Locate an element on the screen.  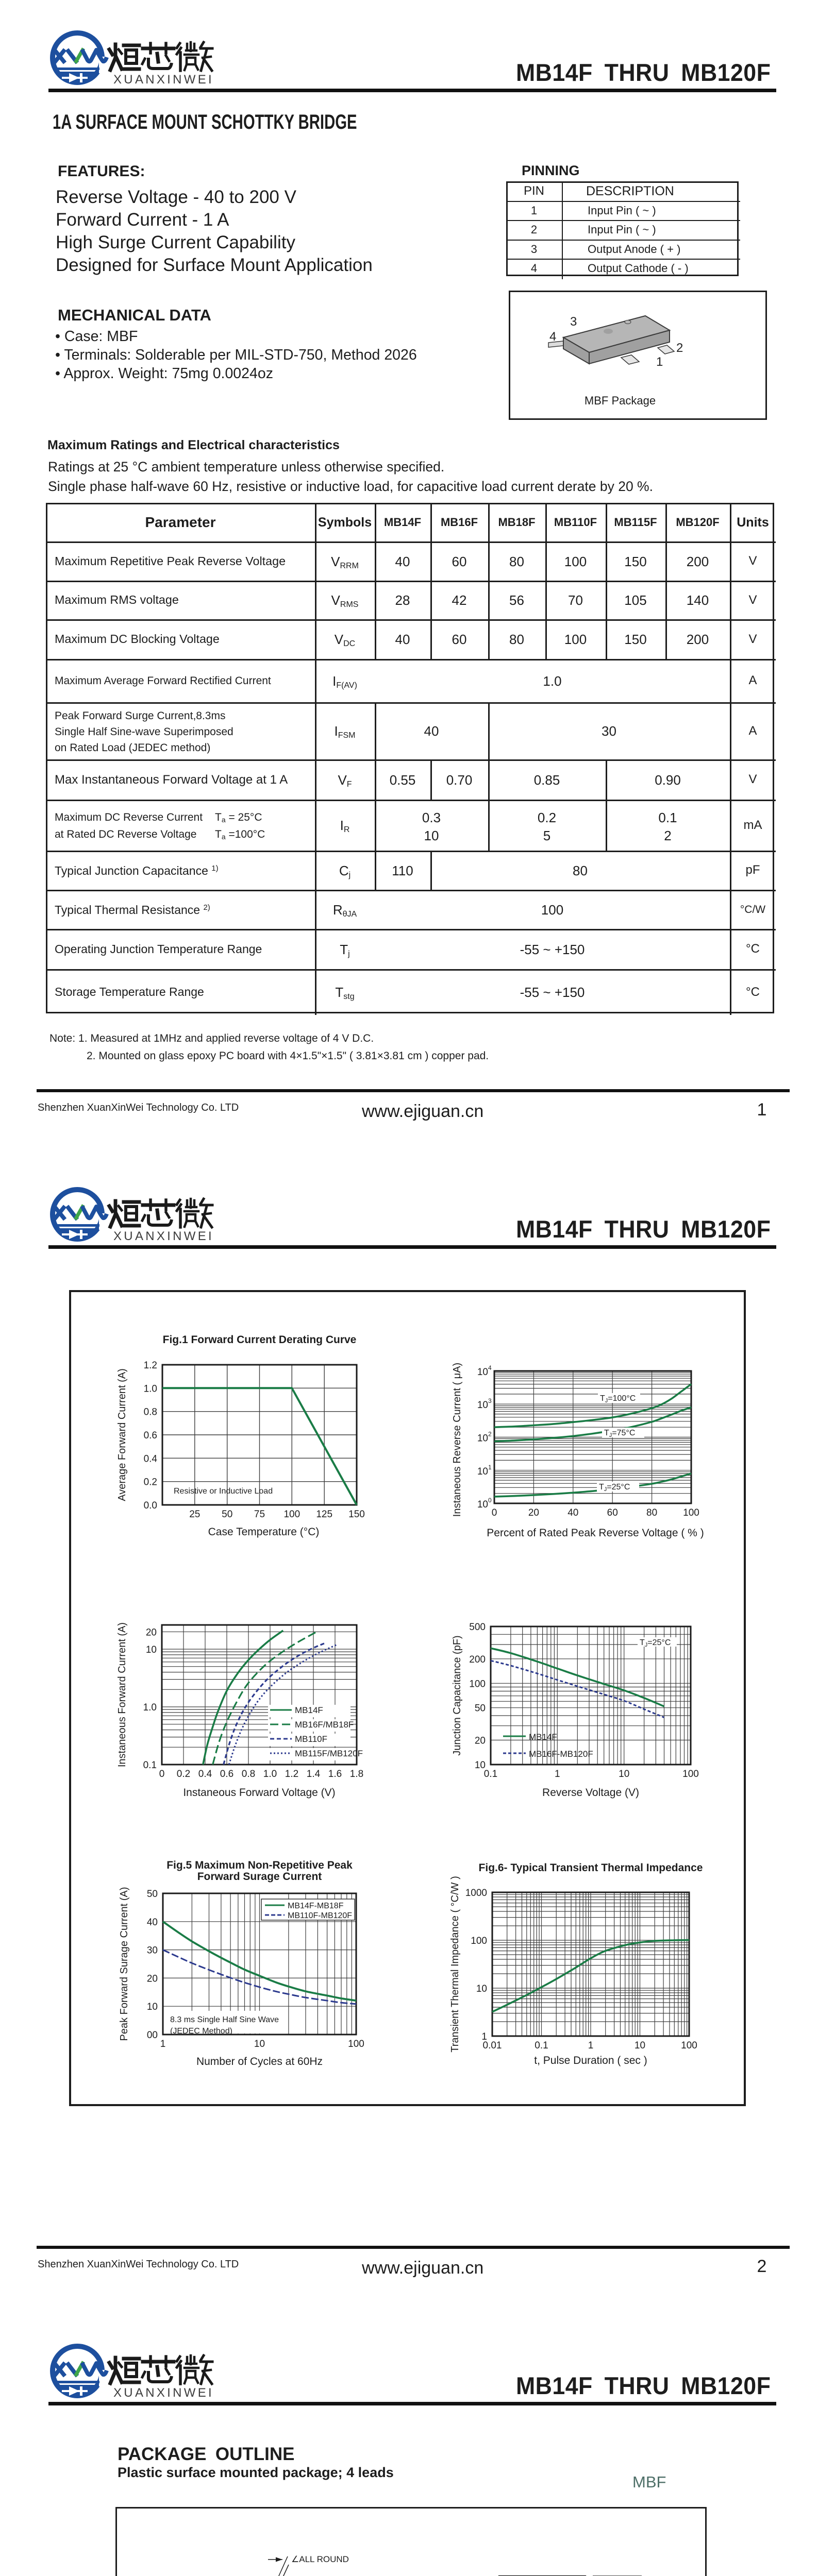
svg-text: 0.01 is located at coordinates (492, 2045).